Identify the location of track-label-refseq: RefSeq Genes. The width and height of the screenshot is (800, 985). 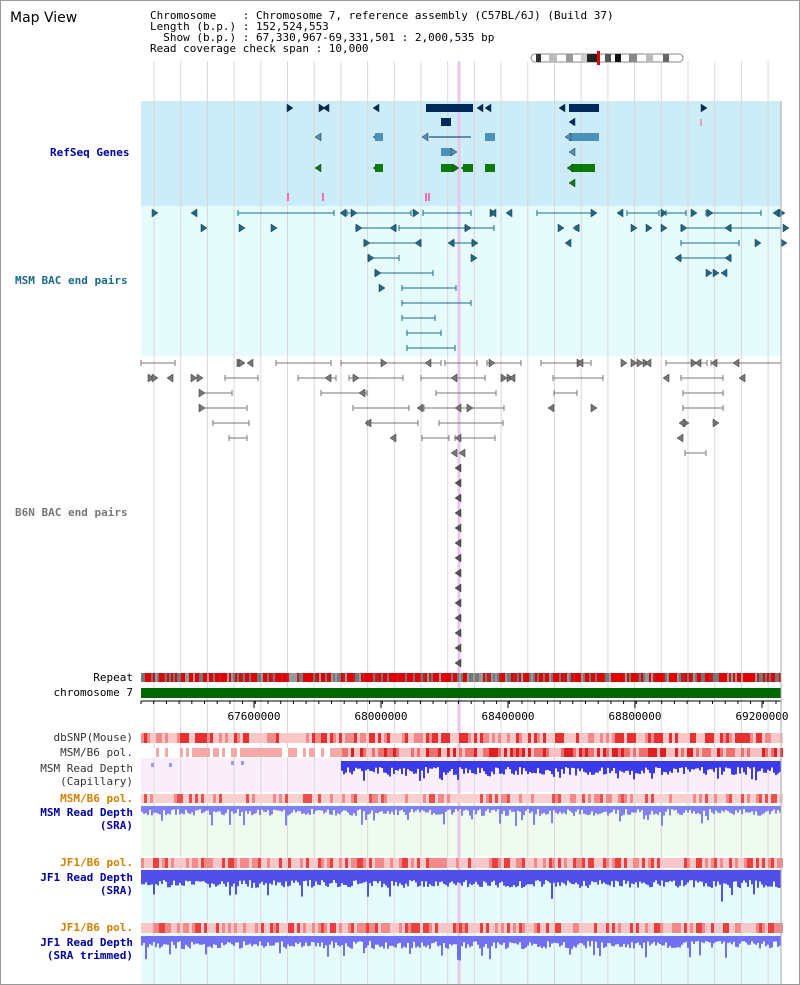
(90, 152).